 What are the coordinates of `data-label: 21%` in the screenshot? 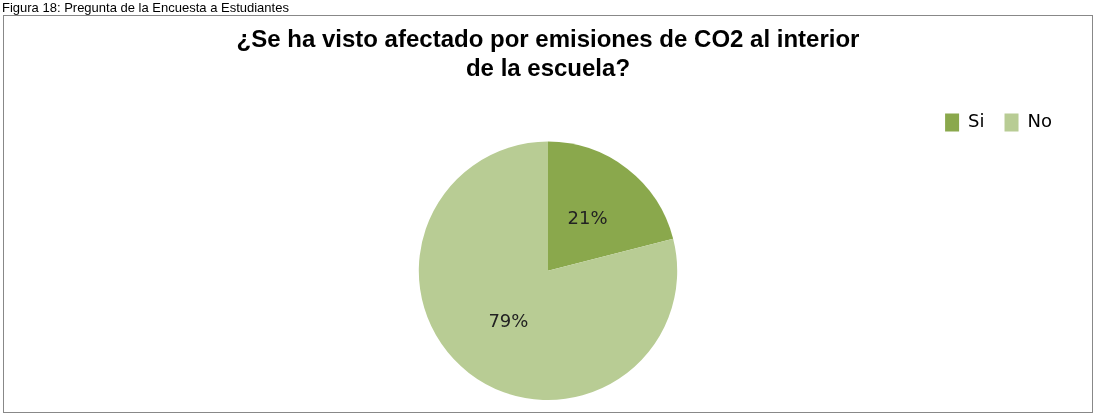 It's located at (587, 218).